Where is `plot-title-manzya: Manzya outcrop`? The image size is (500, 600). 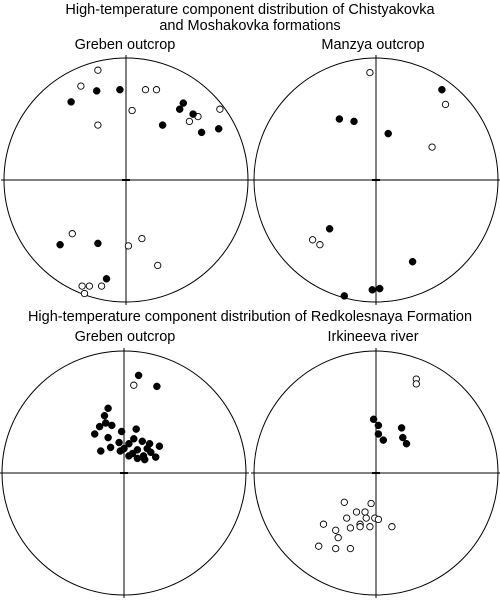 plot-title-manzya: Manzya outcrop is located at coordinates (373, 45).